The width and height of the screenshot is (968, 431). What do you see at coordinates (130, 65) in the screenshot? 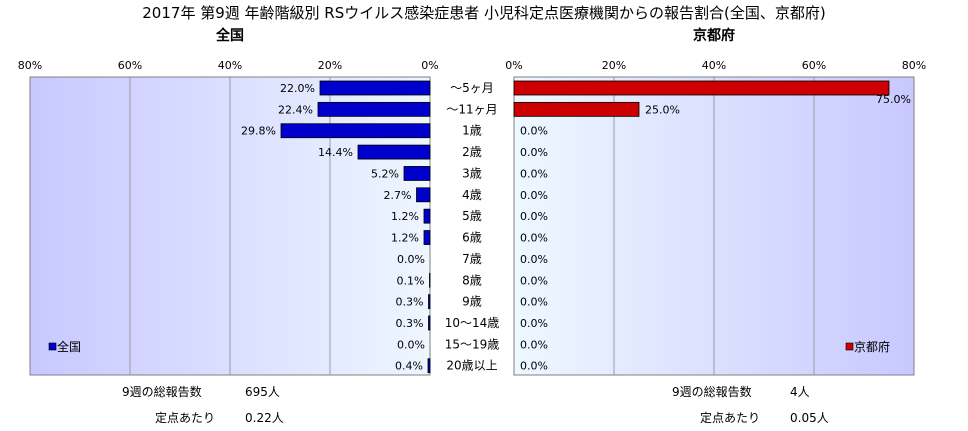
I see `left-x-tick-label: 60%` at bounding box center [130, 65].